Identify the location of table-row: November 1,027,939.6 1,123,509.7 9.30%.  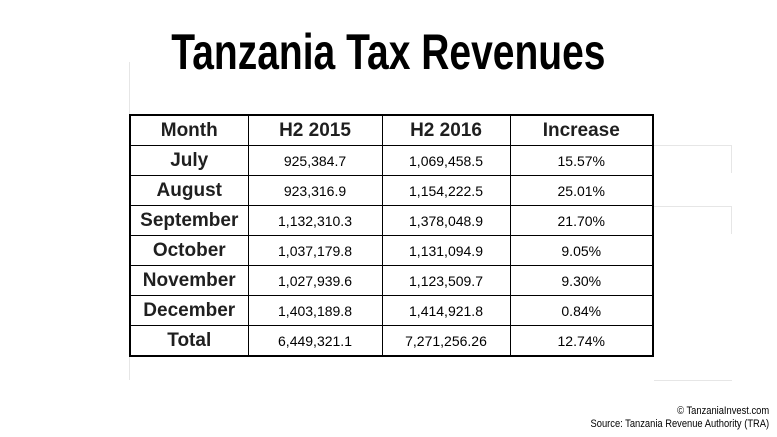
(391, 280).